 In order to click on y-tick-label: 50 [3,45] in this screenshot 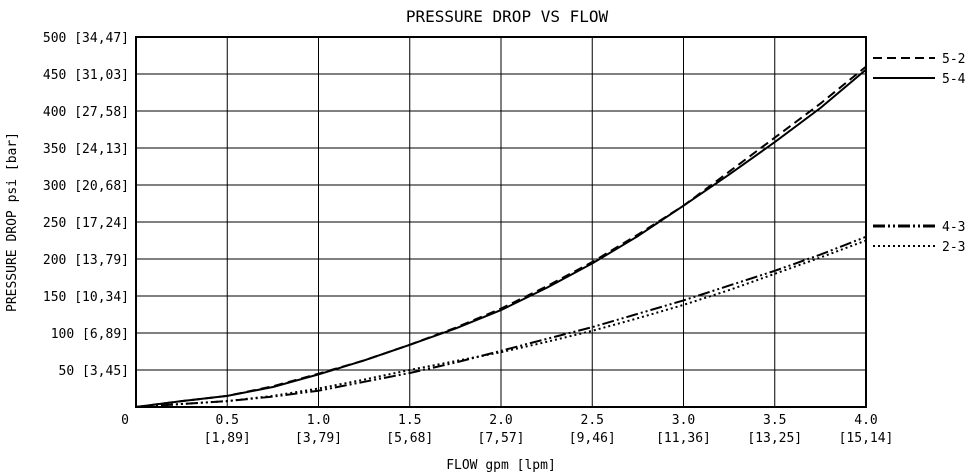, I will do `click(94, 371)`.